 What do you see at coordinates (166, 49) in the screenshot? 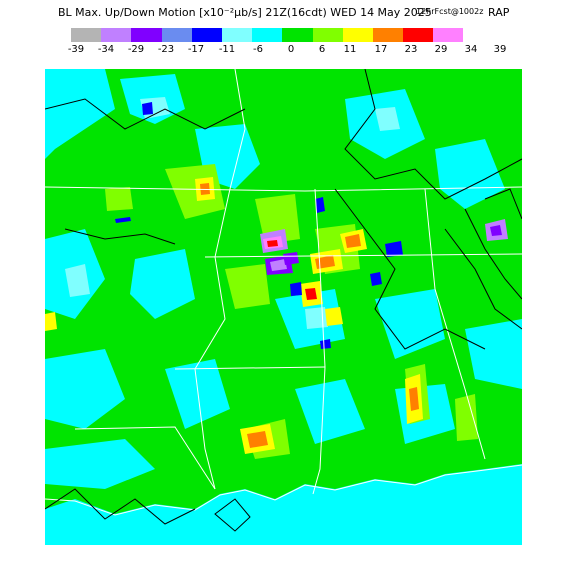
I see `legend-label: -23` at bounding box center [166, 49].